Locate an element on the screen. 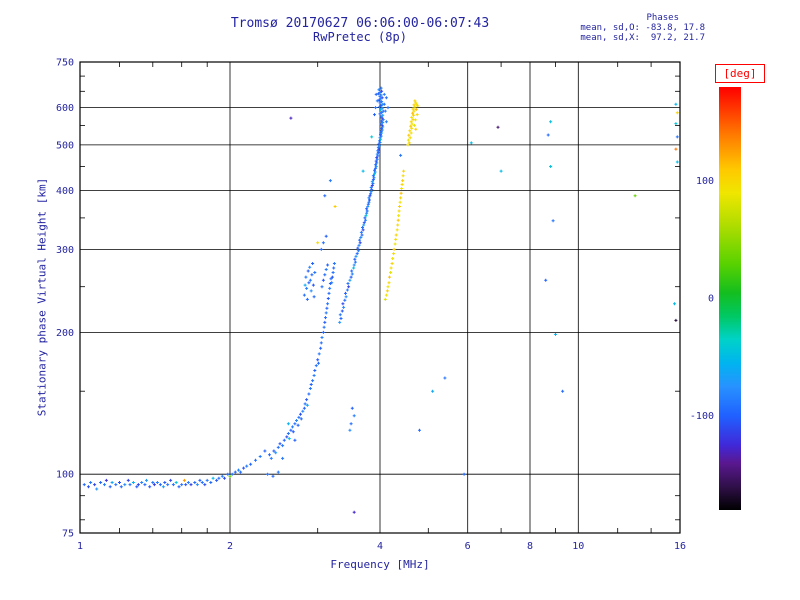 This screenshot has height=600, width=800. phases-label: Phases is located at coordinates (662, 18).